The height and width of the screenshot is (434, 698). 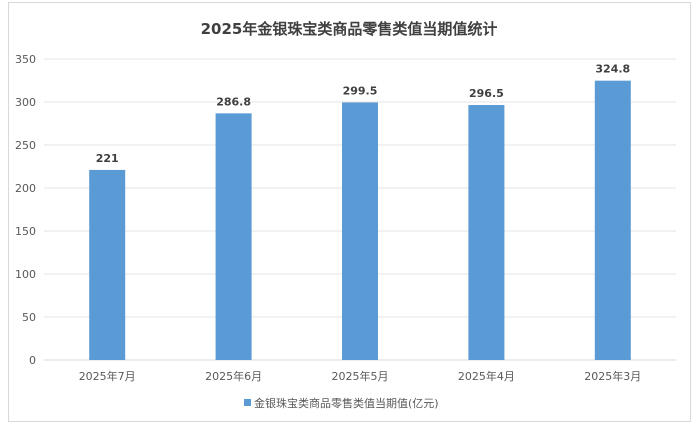 What do you see at coordinates (107, 376) in the screenshot?
I see `x-tick-label: 2025年7月` at bounding box center [107, 376].